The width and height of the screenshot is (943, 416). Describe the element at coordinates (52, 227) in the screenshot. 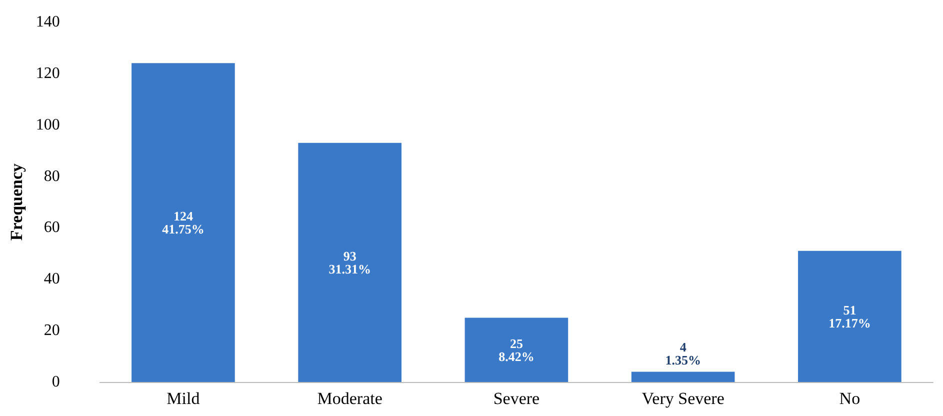

I see `y-tick-label: 60` at that location.